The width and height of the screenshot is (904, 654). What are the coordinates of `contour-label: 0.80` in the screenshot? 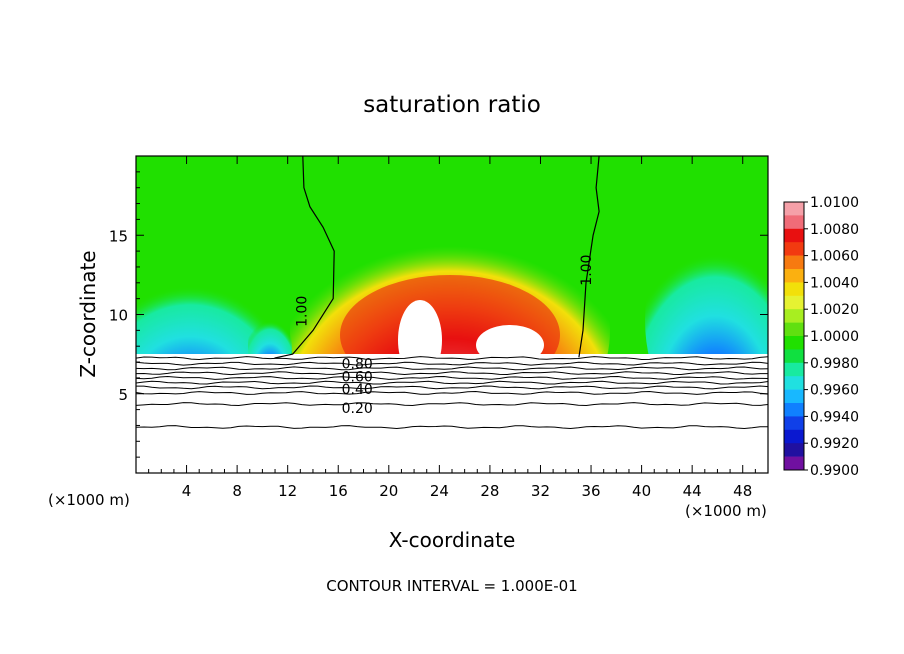 It's located at (357, 365).